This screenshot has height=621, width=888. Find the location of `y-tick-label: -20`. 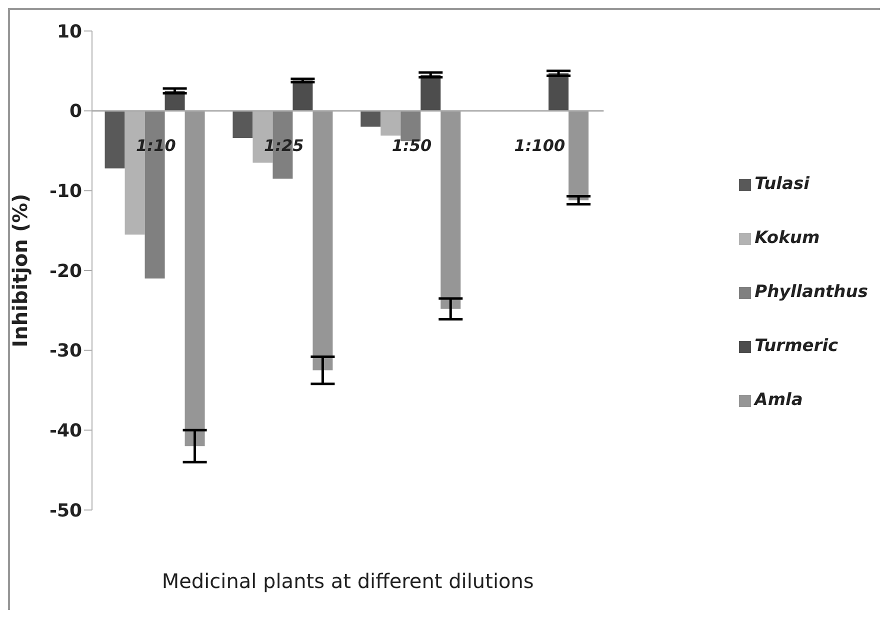

y-tick-label: -20 is located at coordinates (65, 271).